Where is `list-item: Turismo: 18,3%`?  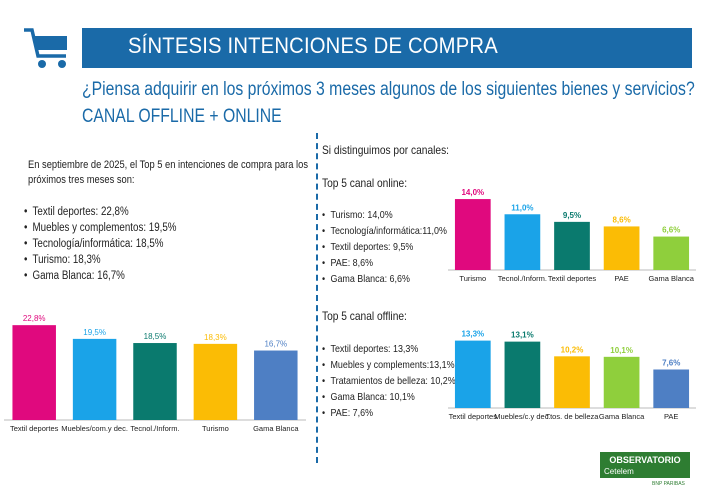
list-item: Turismo: 18,3% is located at coordinates (100, 260).